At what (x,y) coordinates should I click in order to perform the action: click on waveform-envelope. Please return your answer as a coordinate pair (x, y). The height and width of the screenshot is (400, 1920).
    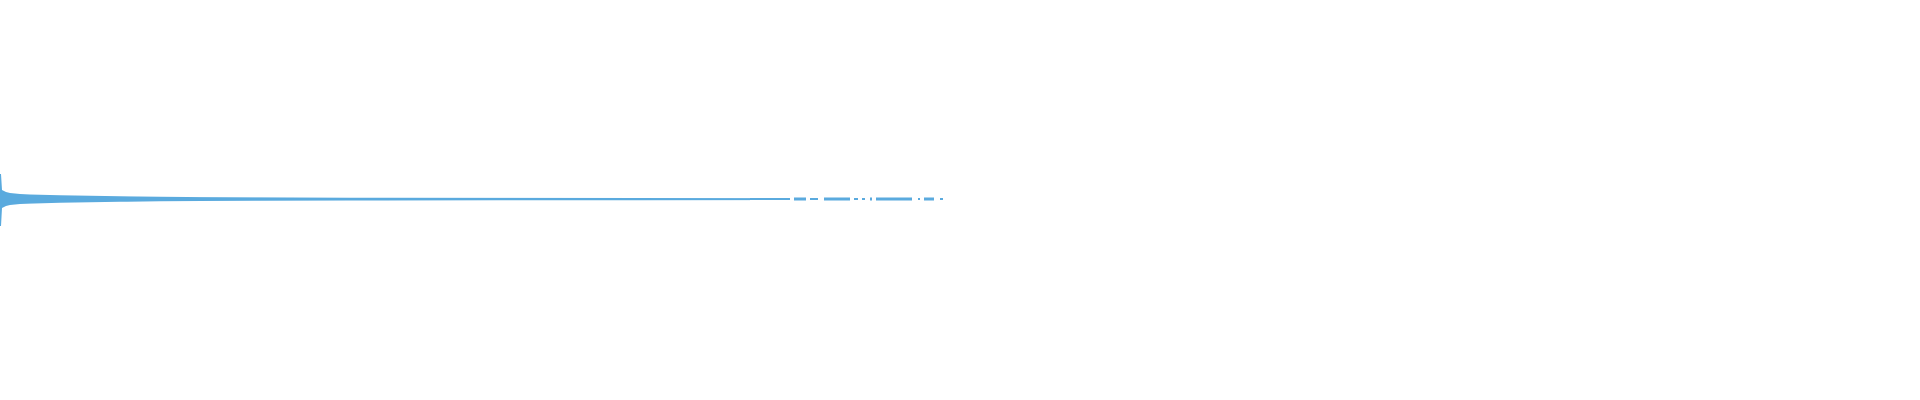
    Looking at the image, I should click on (375, 200).